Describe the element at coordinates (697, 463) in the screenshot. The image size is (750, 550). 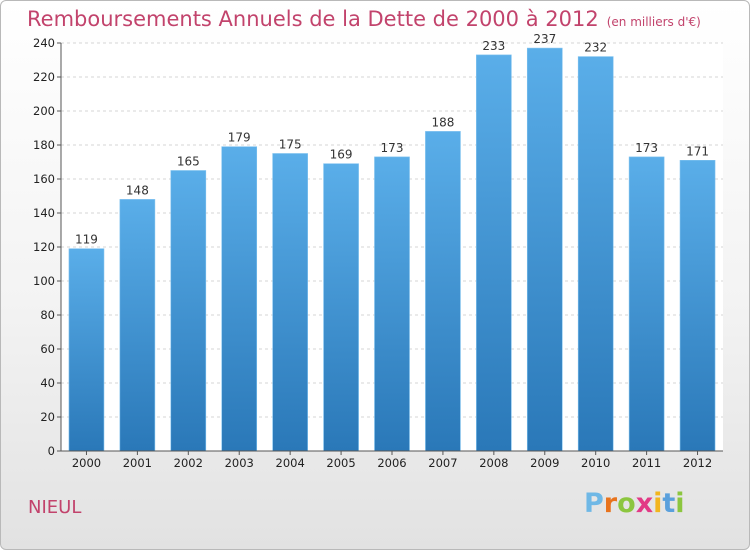
I see `x-tick-label: 2012` at that location.